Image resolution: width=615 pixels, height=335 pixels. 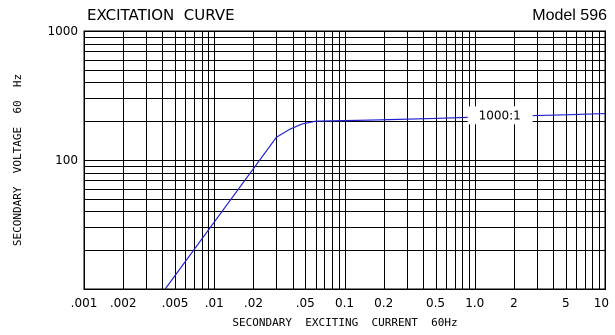 What do you see at coordinates (17, 160) in the screenshot?
I see `y-axis-label: SECONDARY VOLTAGE 60 Hz` at bounding box center [17, 160].